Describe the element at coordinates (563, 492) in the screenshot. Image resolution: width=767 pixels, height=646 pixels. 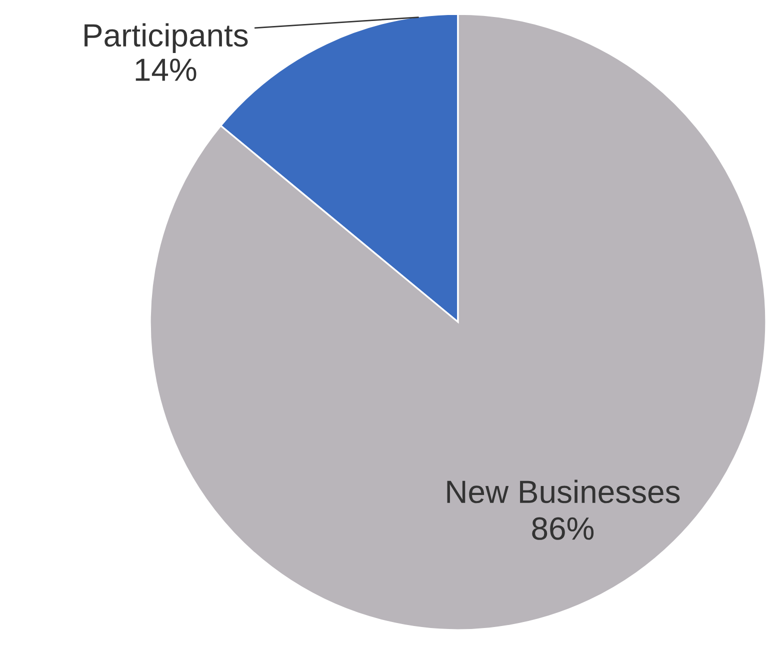
I see `slice-label: New Businesses` at that location.